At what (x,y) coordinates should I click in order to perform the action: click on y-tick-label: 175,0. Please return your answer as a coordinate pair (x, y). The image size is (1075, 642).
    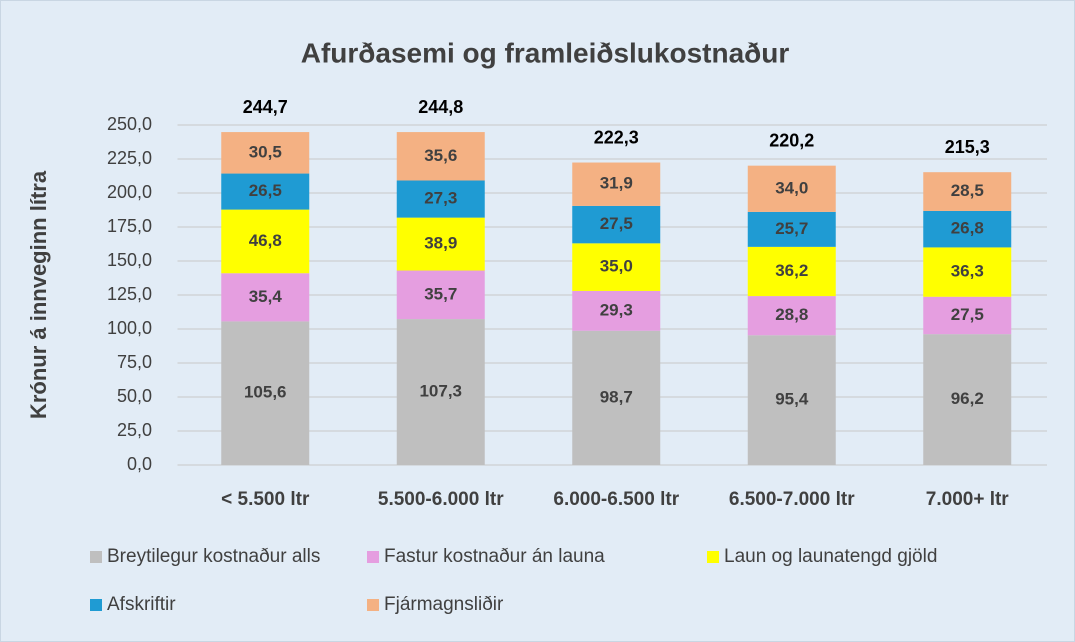
    Looking at the image, I should click on (129, 226).